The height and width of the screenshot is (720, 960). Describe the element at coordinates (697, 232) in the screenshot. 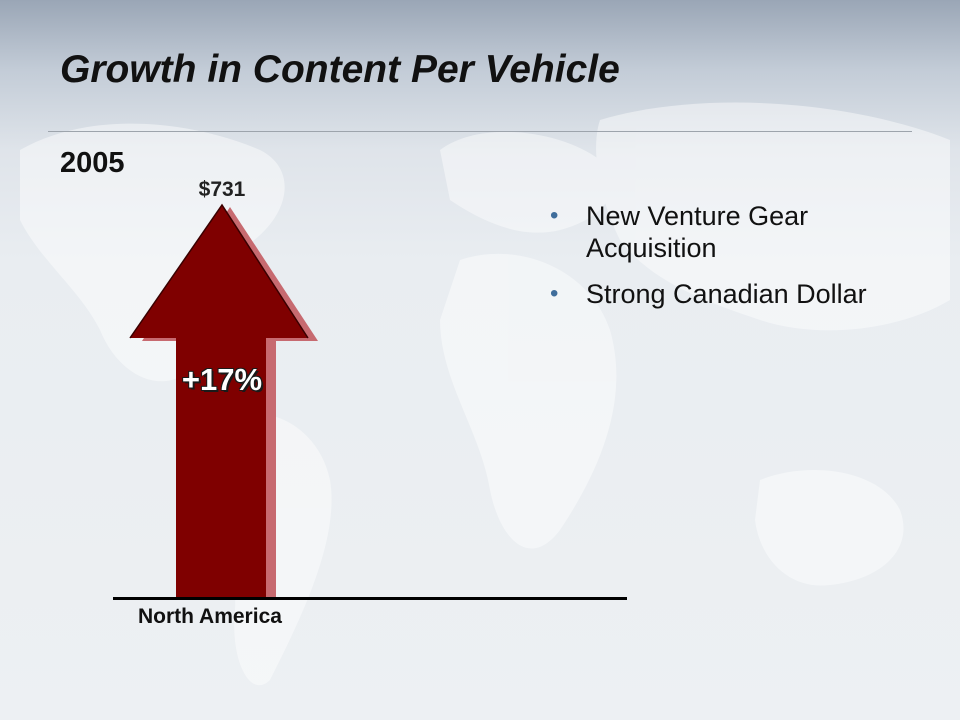

I see `bullet-text: New Venture Gear Acquisition` at that location.